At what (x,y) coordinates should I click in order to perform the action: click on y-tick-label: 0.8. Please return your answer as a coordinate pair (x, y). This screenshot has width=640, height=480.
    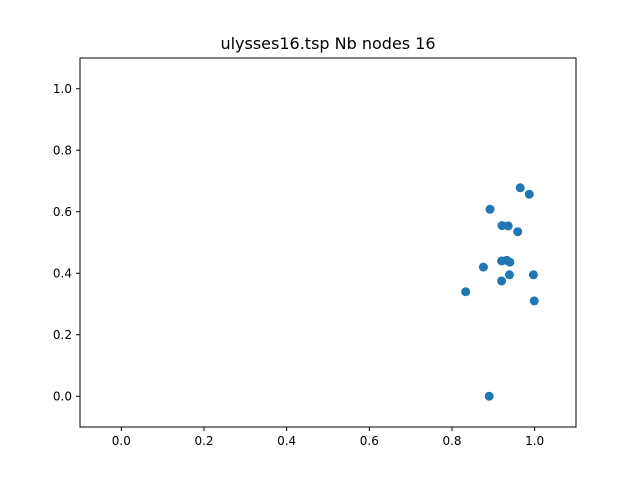
    Looking at the image, I should click on (62, 150).